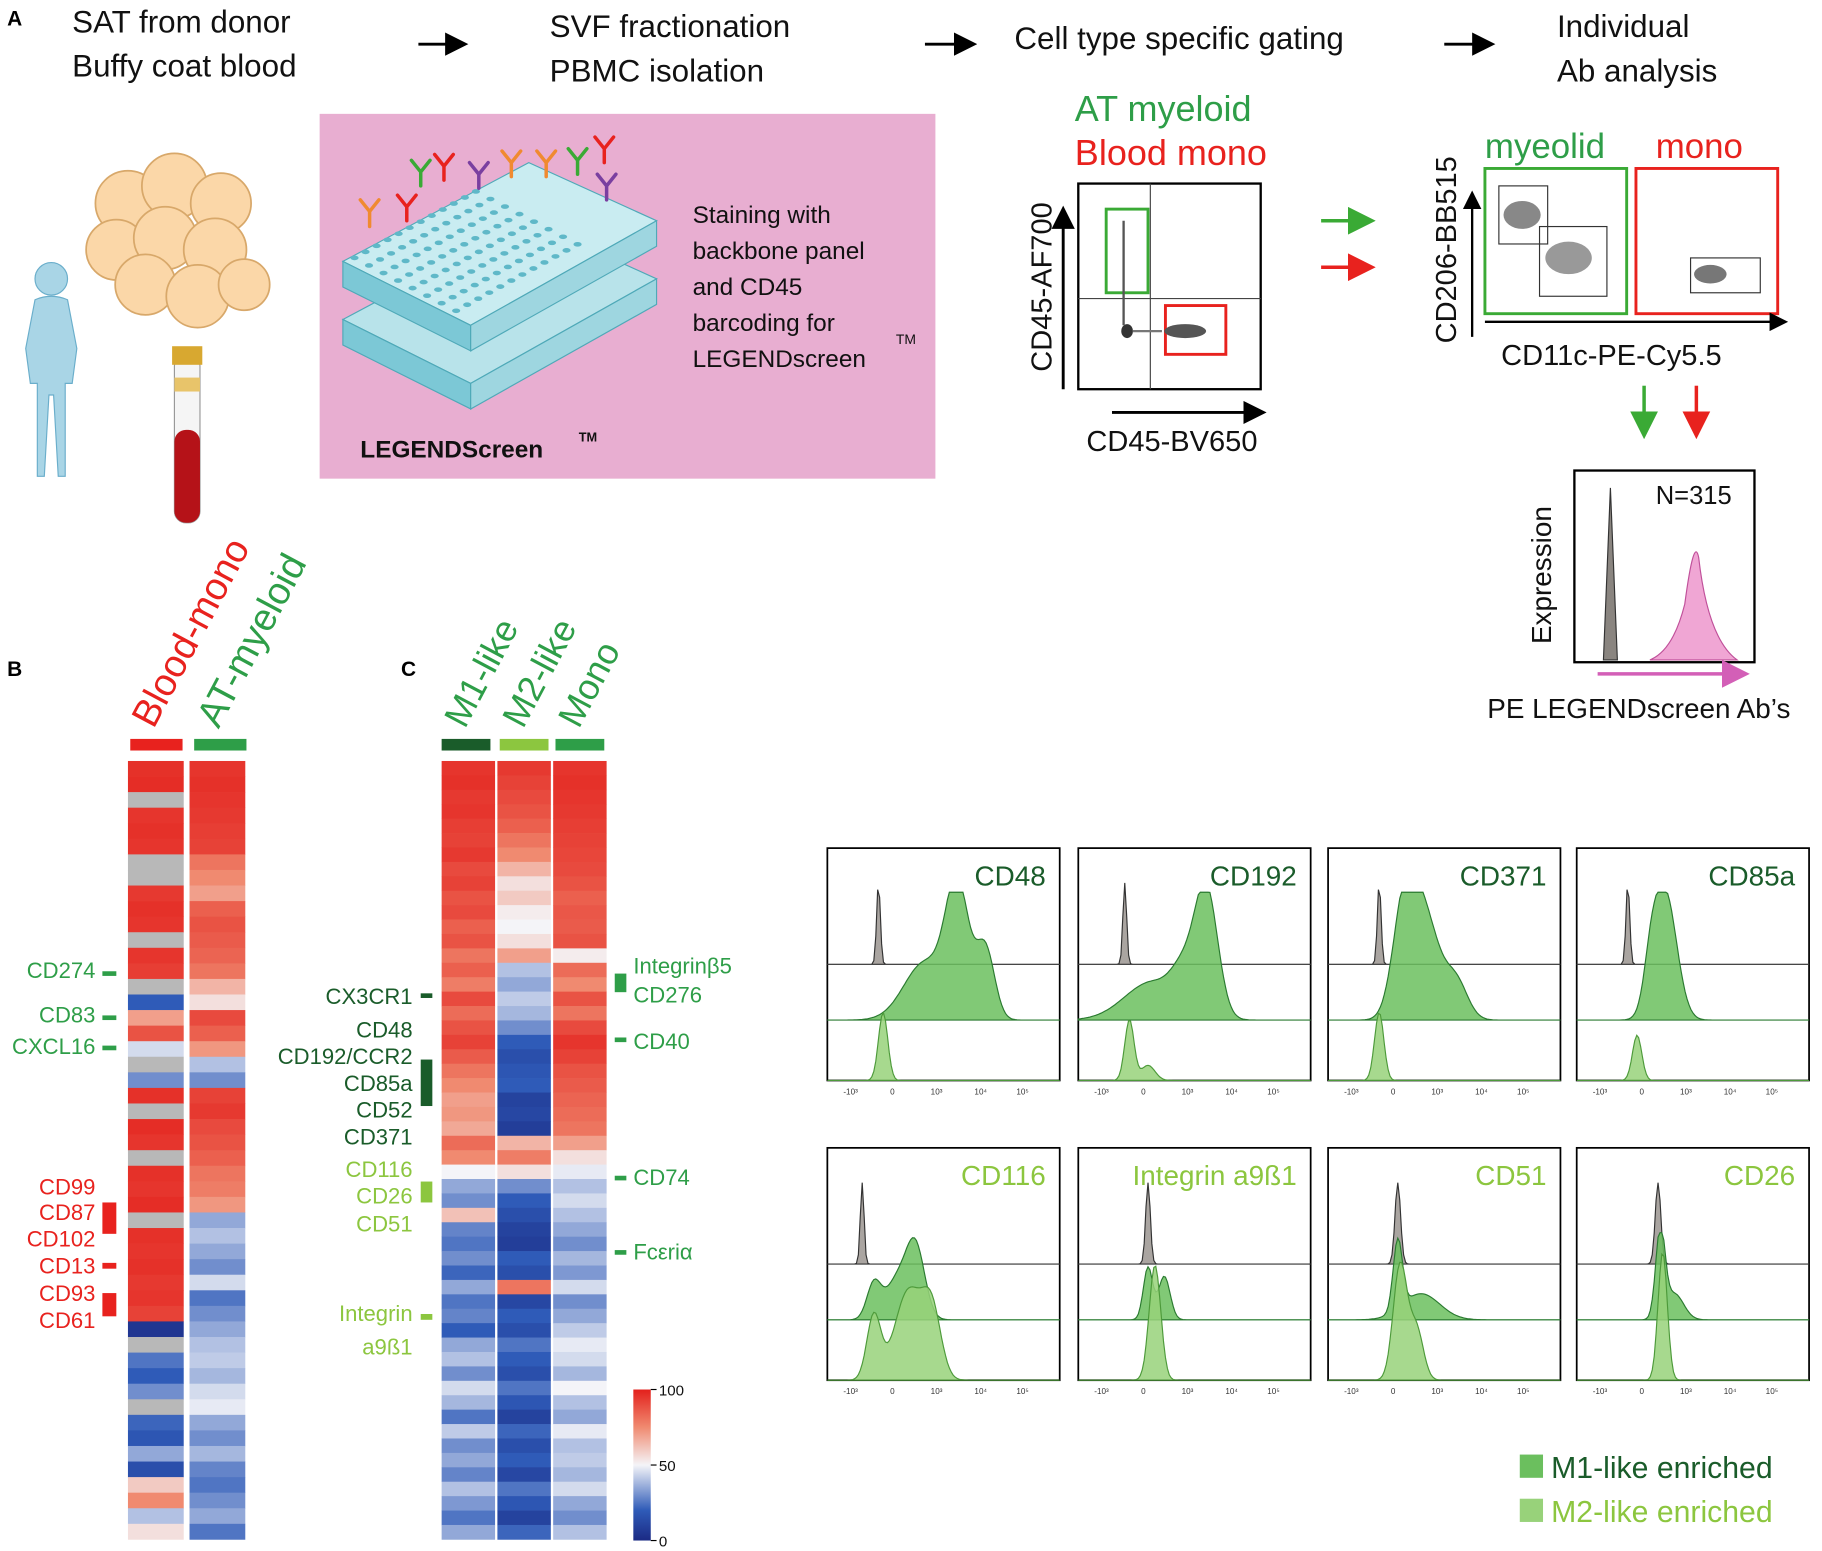 The image size is (1822, 1551). I want to click on marker-label: a9ß1, so click(387, 1347).